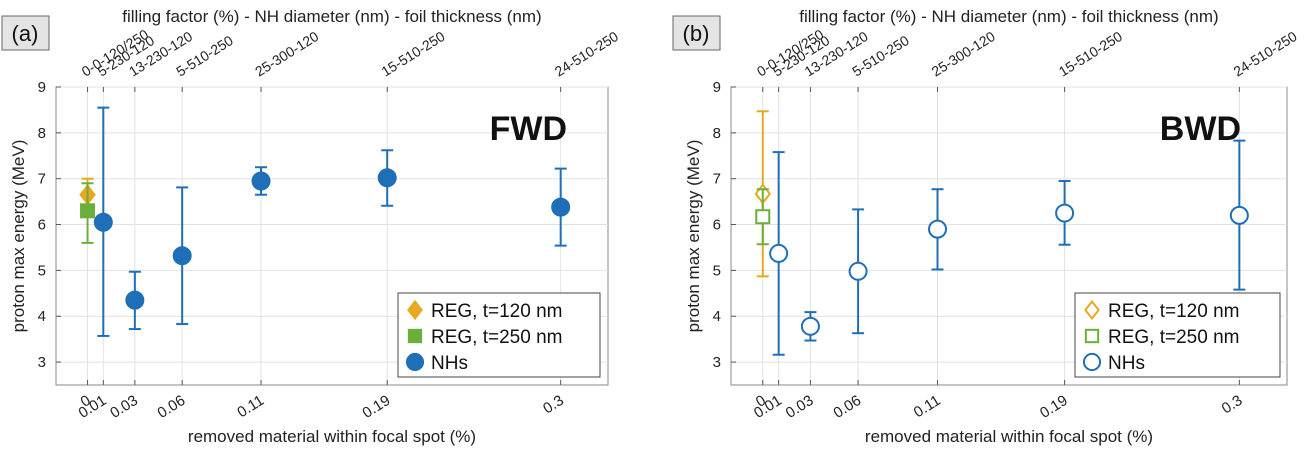  I want to click on panel-tag-label: (b), so click(696, 33).